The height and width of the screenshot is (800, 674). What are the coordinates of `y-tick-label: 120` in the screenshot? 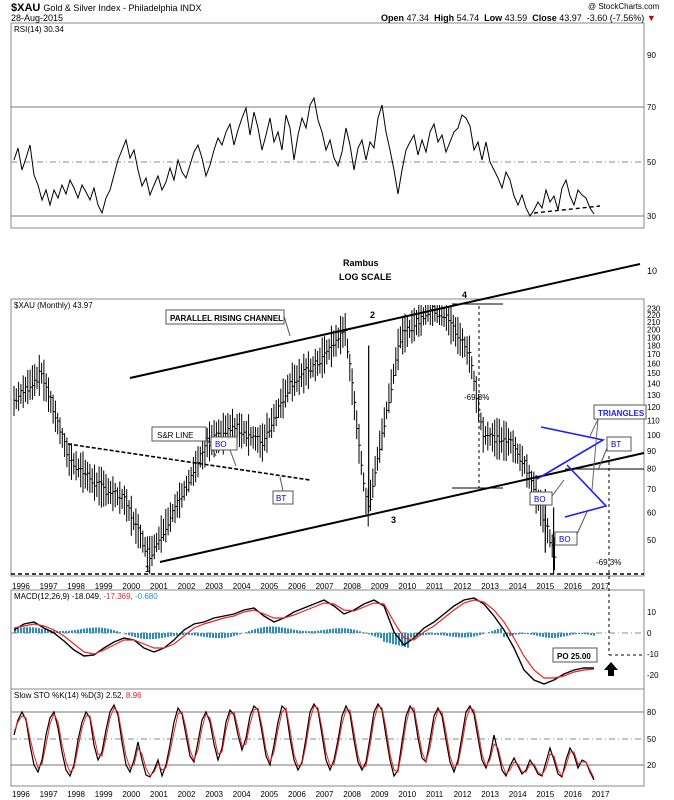 It's located at (654, 407).